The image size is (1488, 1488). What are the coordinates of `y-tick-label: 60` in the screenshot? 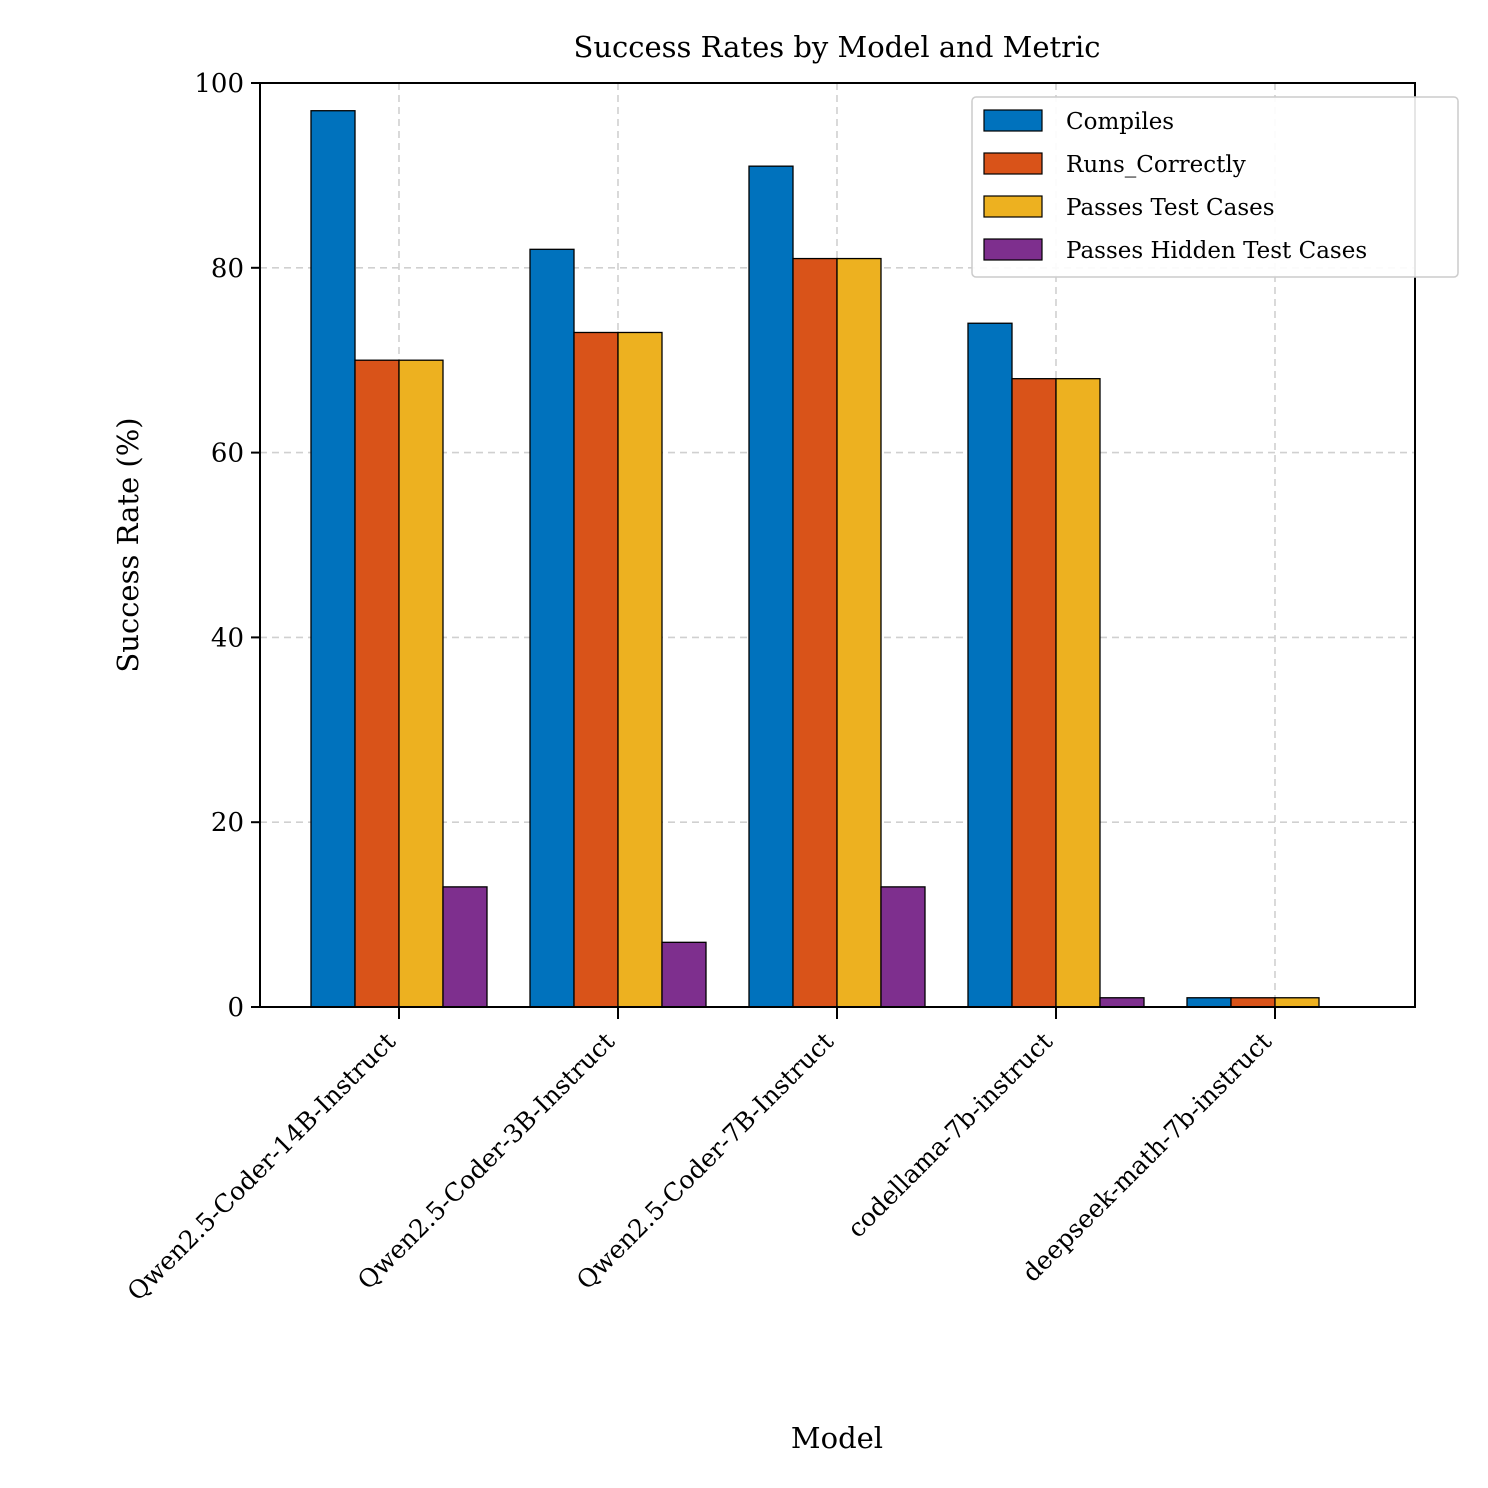 It's located at (227, 454).